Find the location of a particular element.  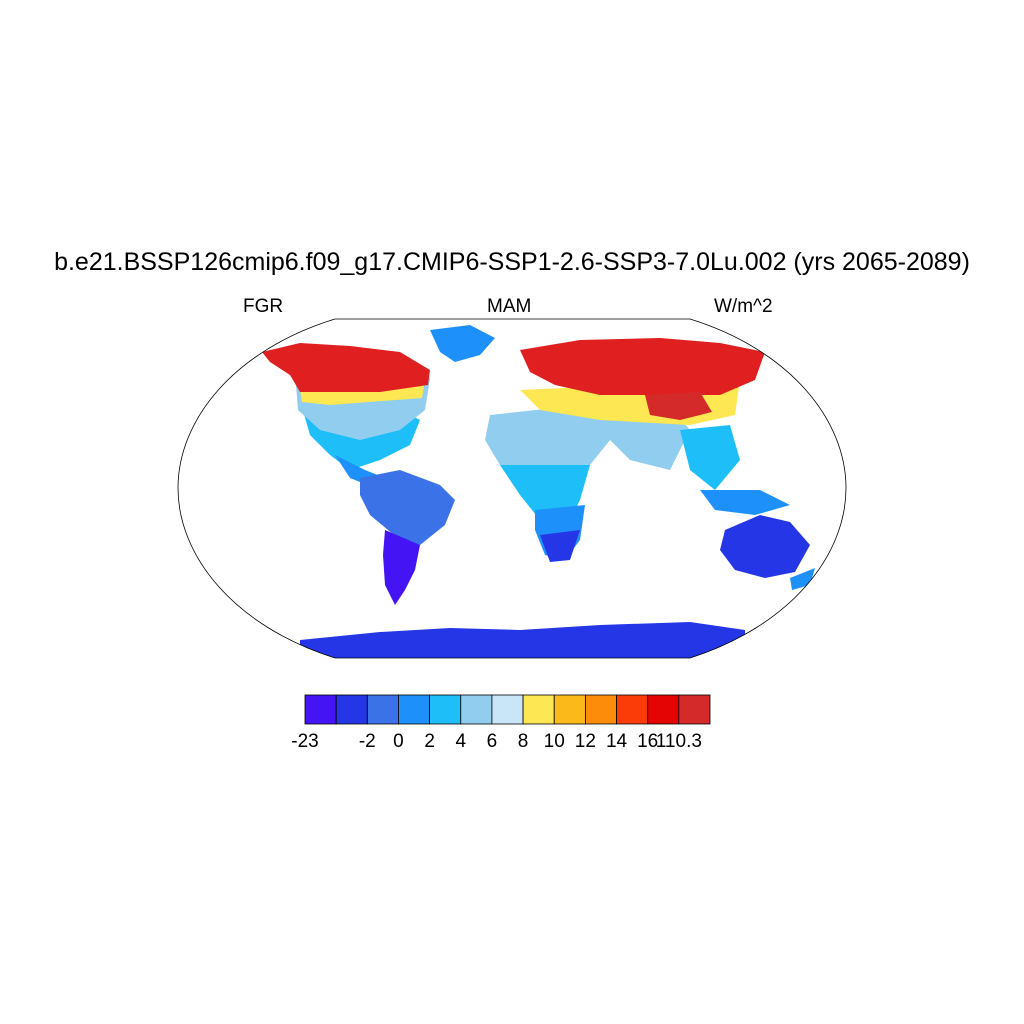

colorbar-tick-label: -23 is located at coordinates (305, 741).